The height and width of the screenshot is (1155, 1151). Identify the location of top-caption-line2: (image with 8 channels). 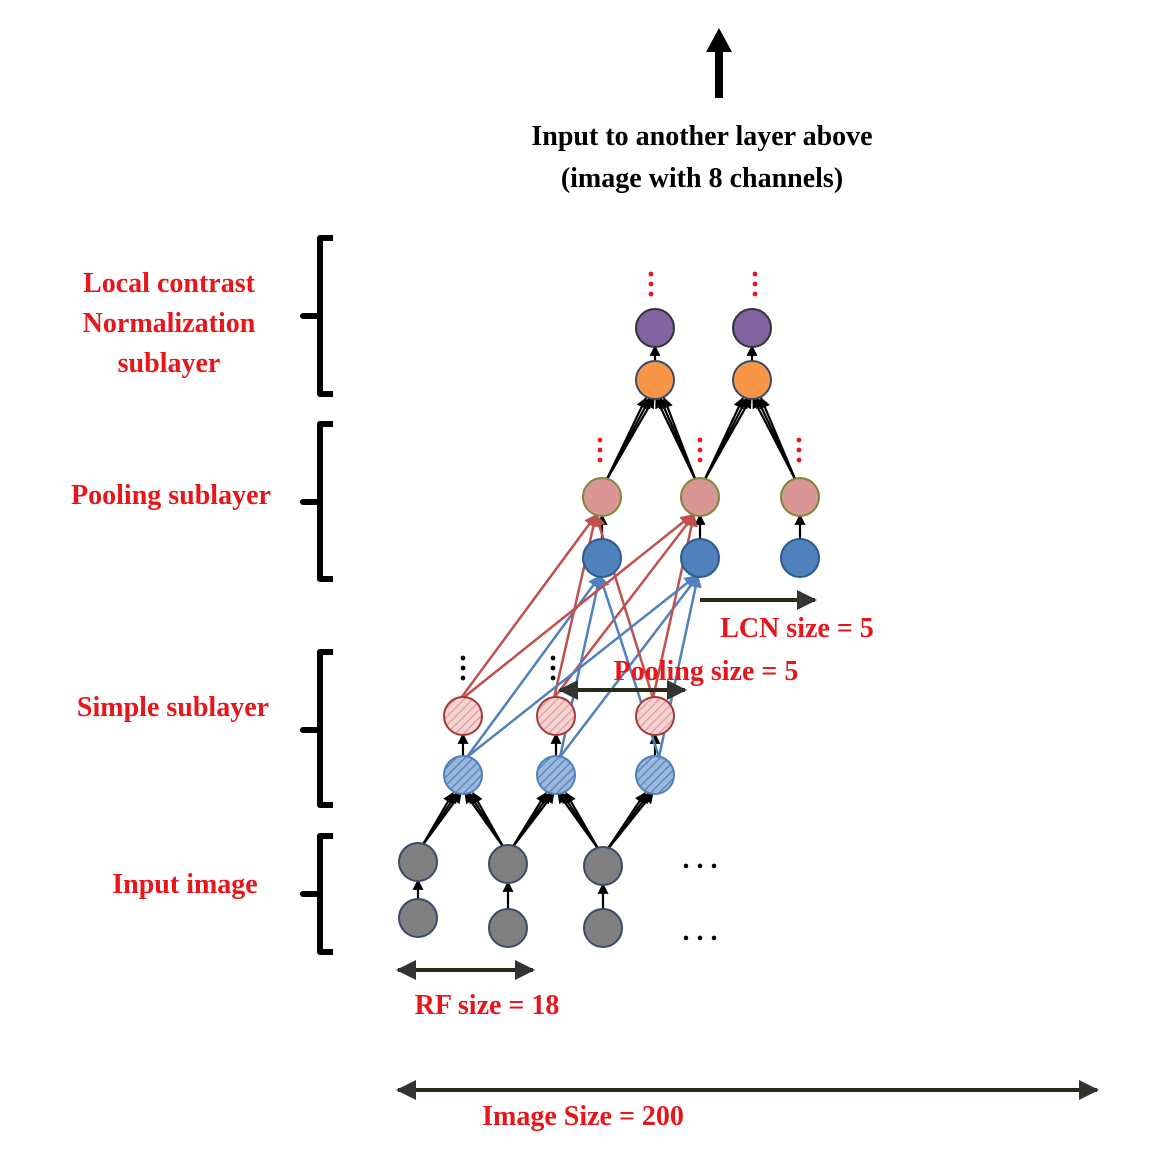
(702, 178).